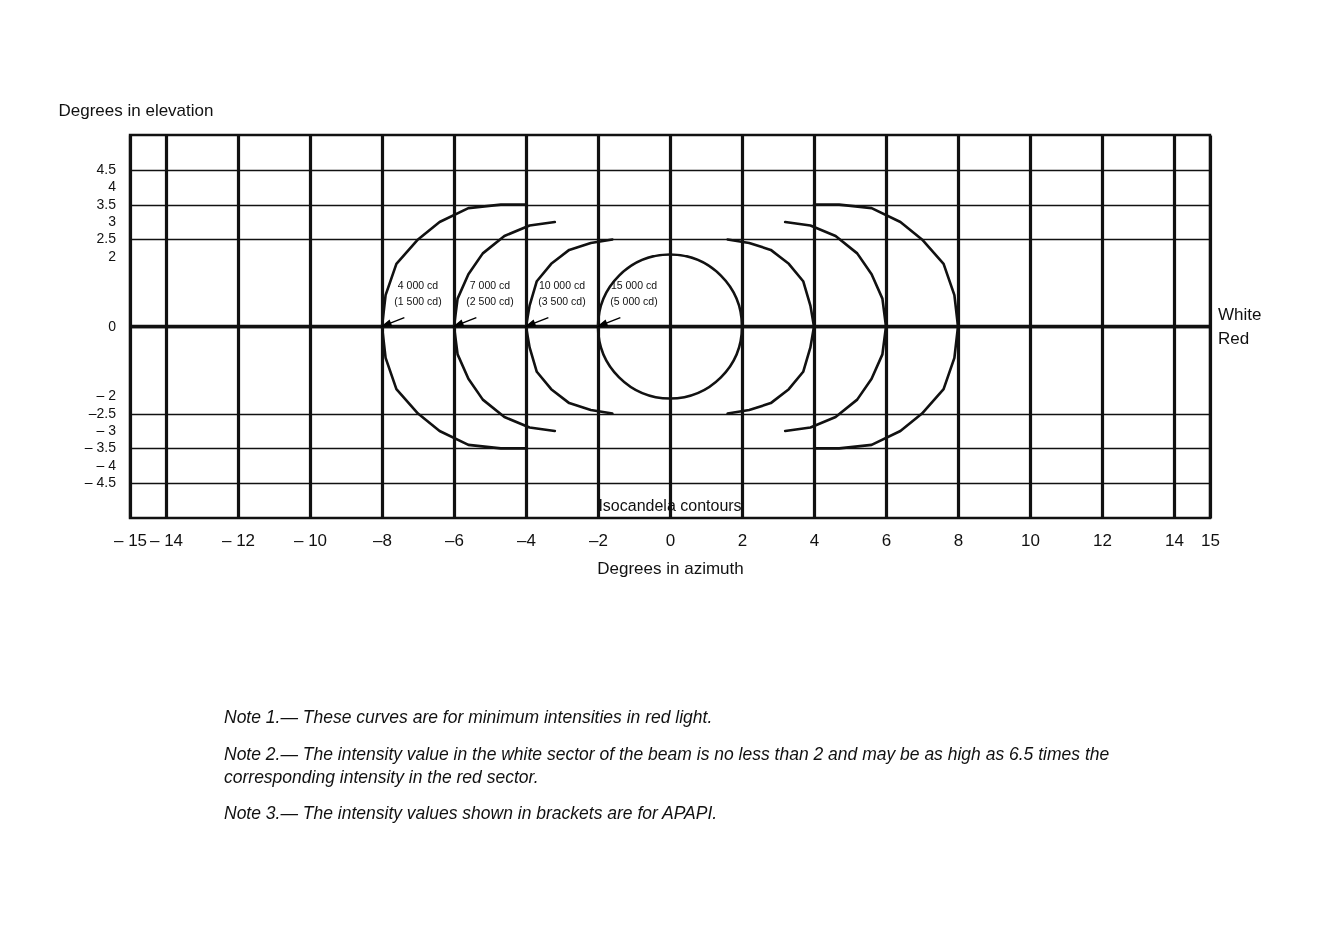  I want to click on text: Note 2.— The intensity value in the white sector of the beam is no less than 2 and may be as high as 6.5 times the corresponding intensity in the red sector., so click(667, 765).